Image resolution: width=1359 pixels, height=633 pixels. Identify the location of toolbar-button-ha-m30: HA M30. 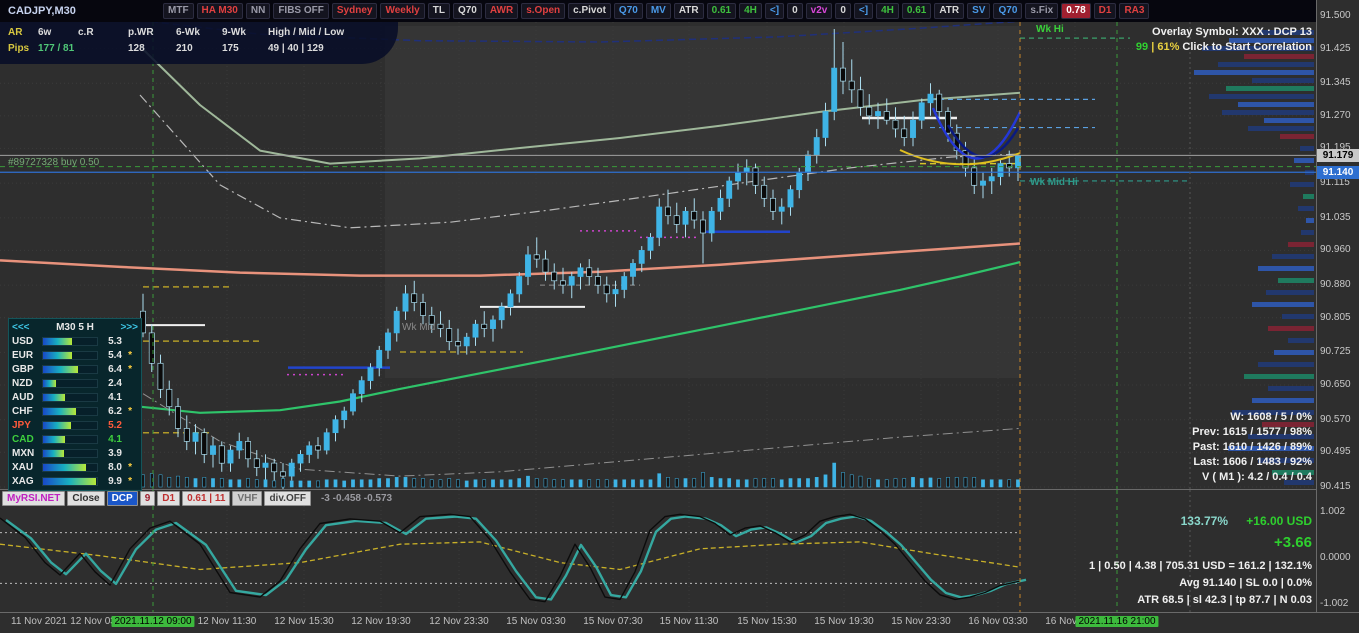
(219, 11).